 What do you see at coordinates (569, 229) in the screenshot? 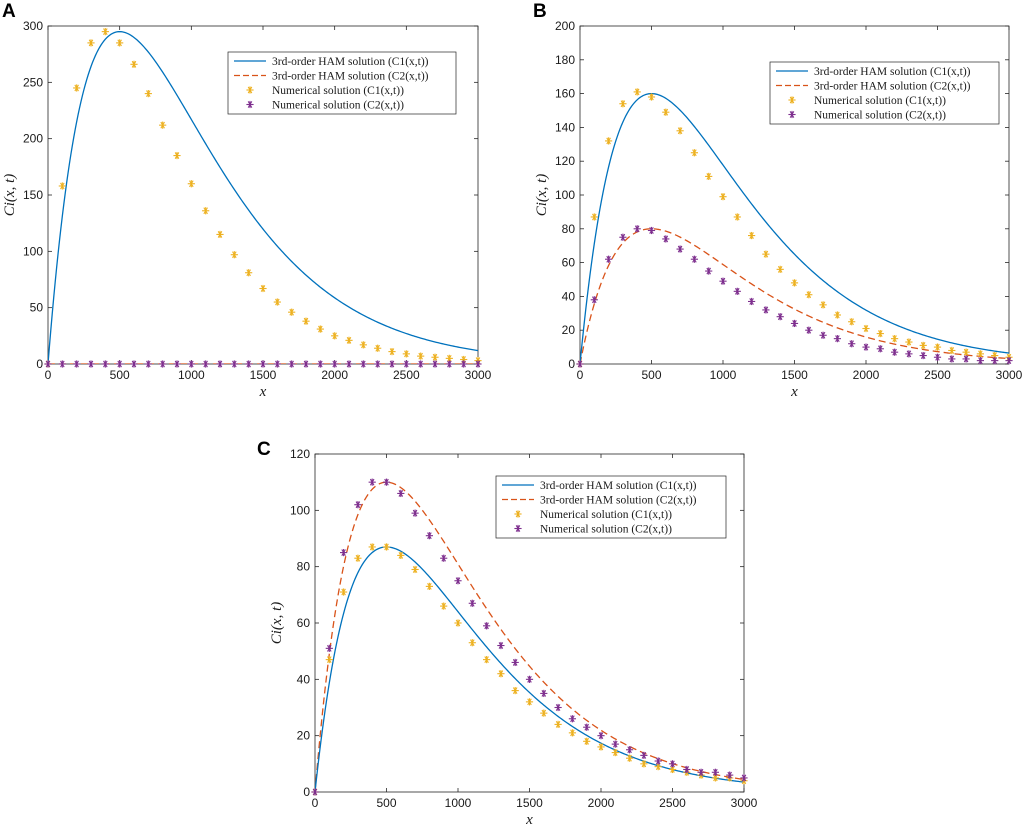
I see `y-tick-label: 80` at bounding box center [569, 229].